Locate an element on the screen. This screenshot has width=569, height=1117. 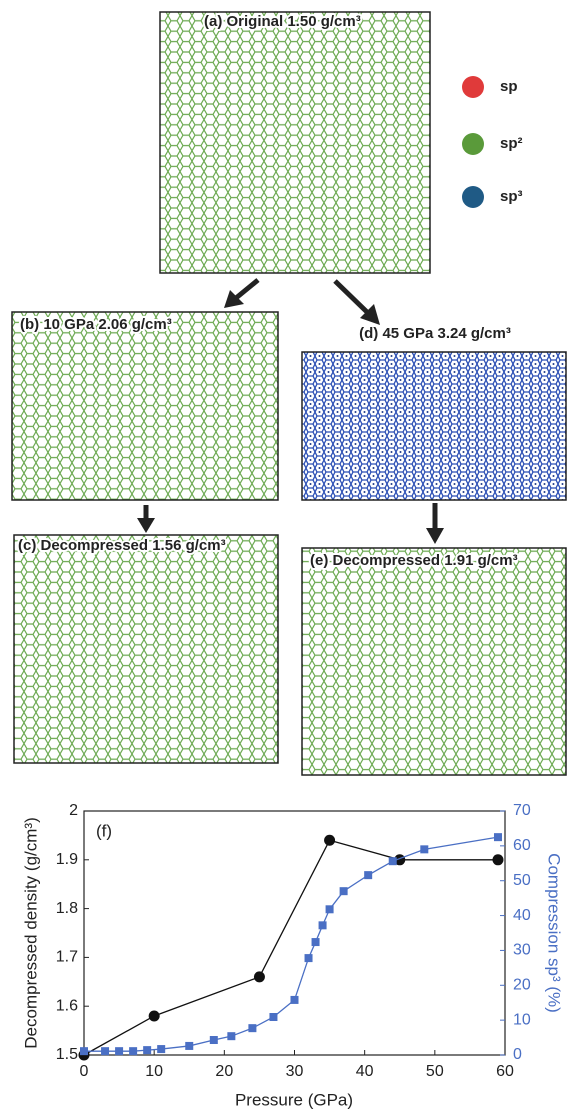
panel-d: (d) 45 GPa 3.24 g/cm³ is located at coordinates (434, 412).